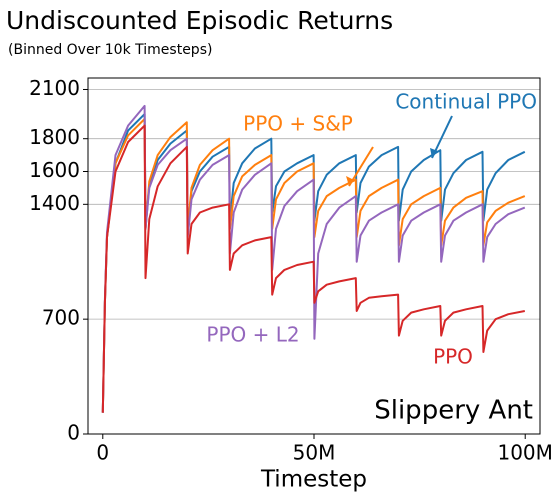 This screenshot has height=495, width=560. I want to click on series-label: PPO + S&P, so click(298, 124).